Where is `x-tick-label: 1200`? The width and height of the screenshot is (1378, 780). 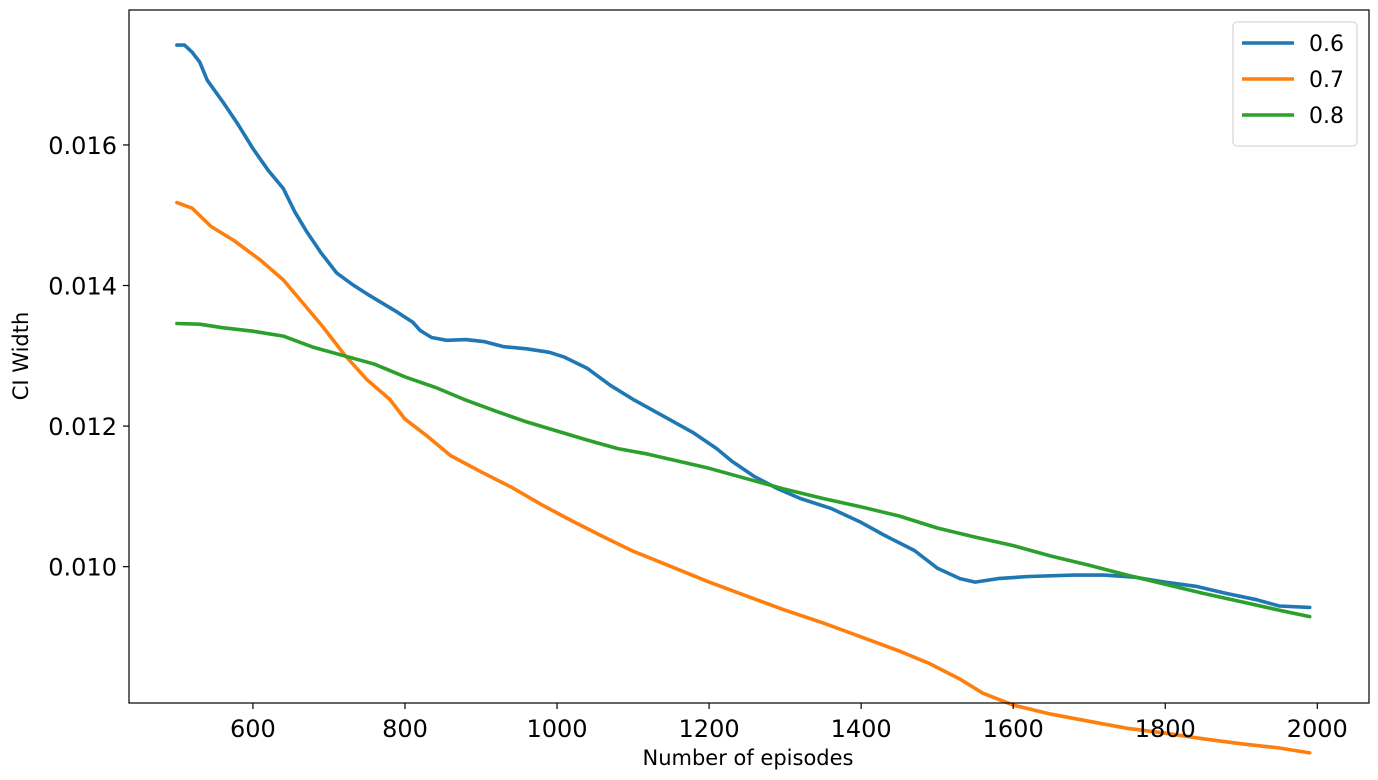 x-tick-label: 1200 is located at coordinates (709, 729).